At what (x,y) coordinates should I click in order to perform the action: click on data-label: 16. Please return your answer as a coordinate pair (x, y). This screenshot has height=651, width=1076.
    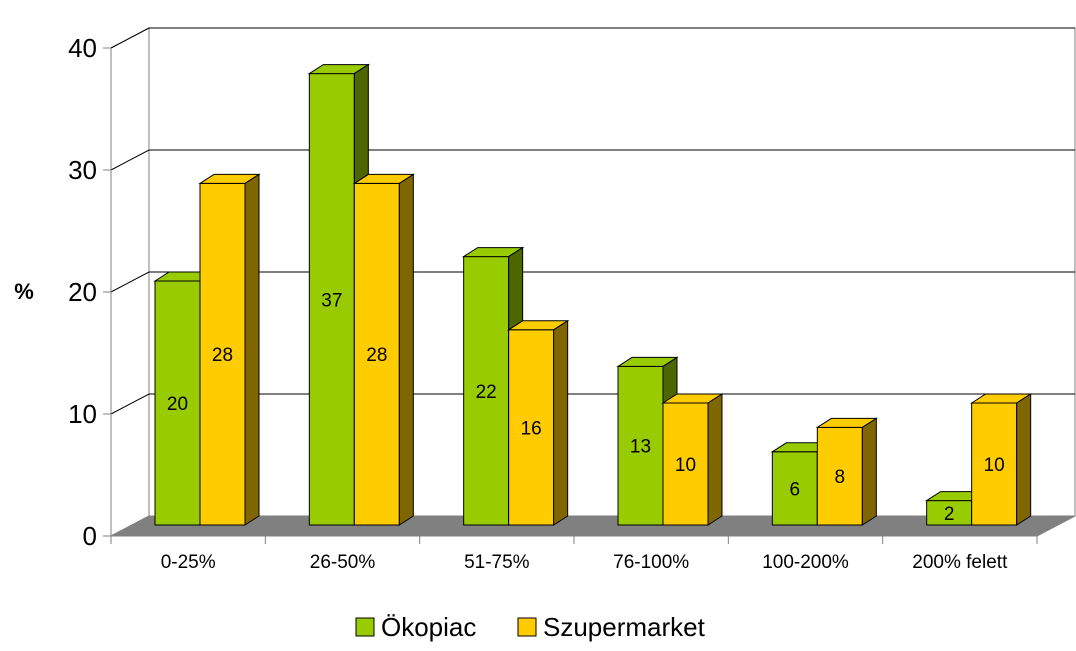
    Looking at the image, I should click on (531, 428).